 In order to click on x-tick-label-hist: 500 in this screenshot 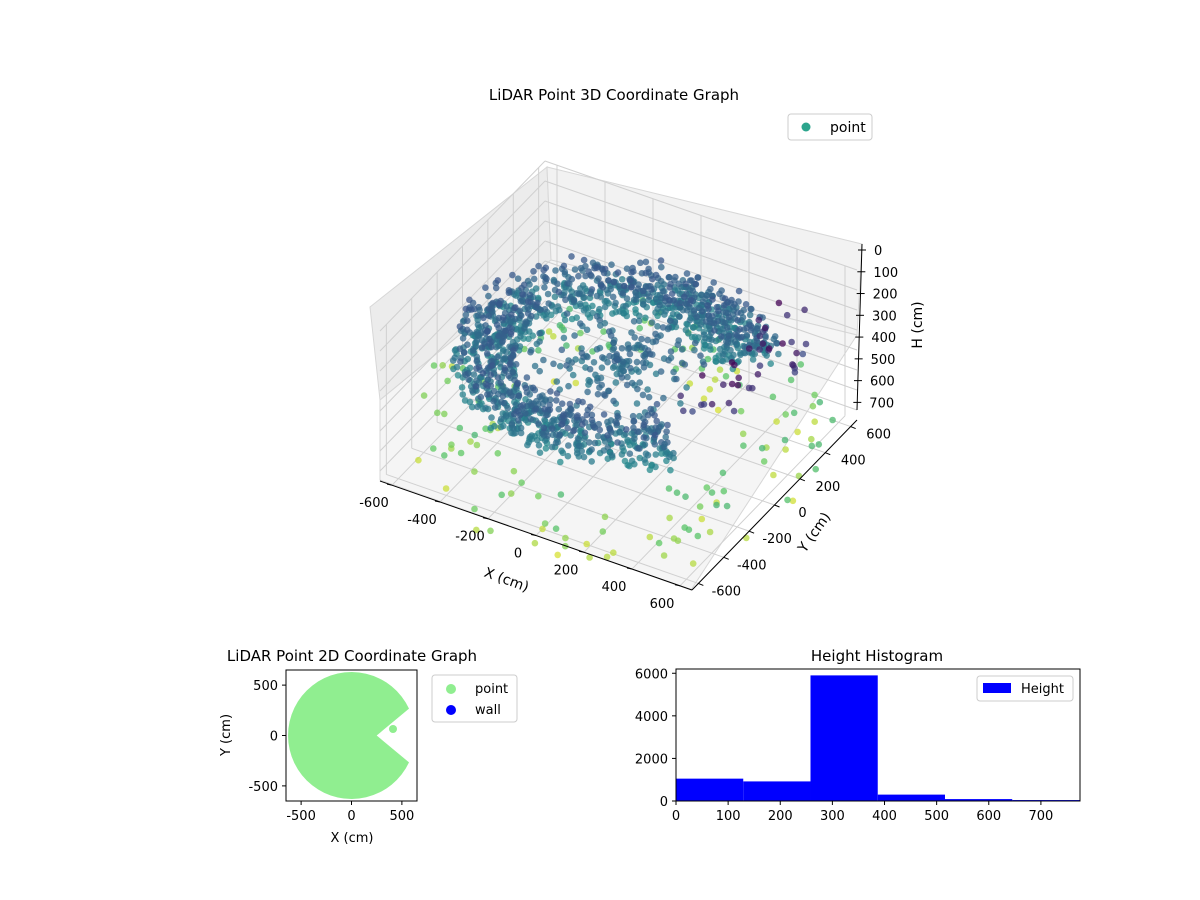, I will do `click(936, 816)`.